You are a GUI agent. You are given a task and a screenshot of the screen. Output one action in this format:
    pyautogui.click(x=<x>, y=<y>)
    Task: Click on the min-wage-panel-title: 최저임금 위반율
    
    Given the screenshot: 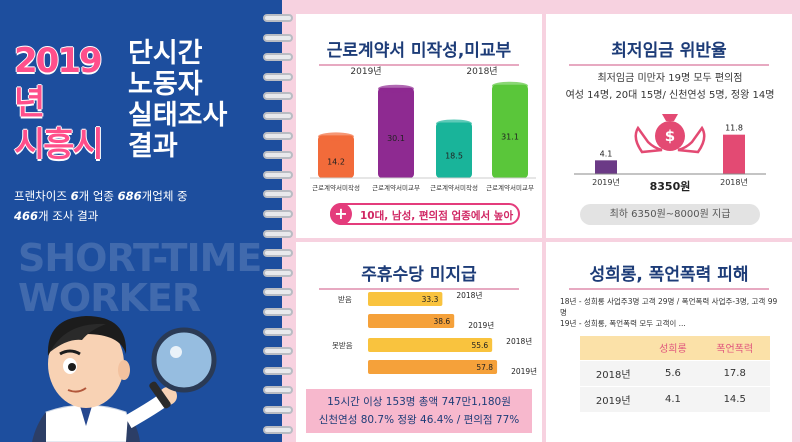 What is the action you would take?
    pyautogui.click(x=669, y=51)
    